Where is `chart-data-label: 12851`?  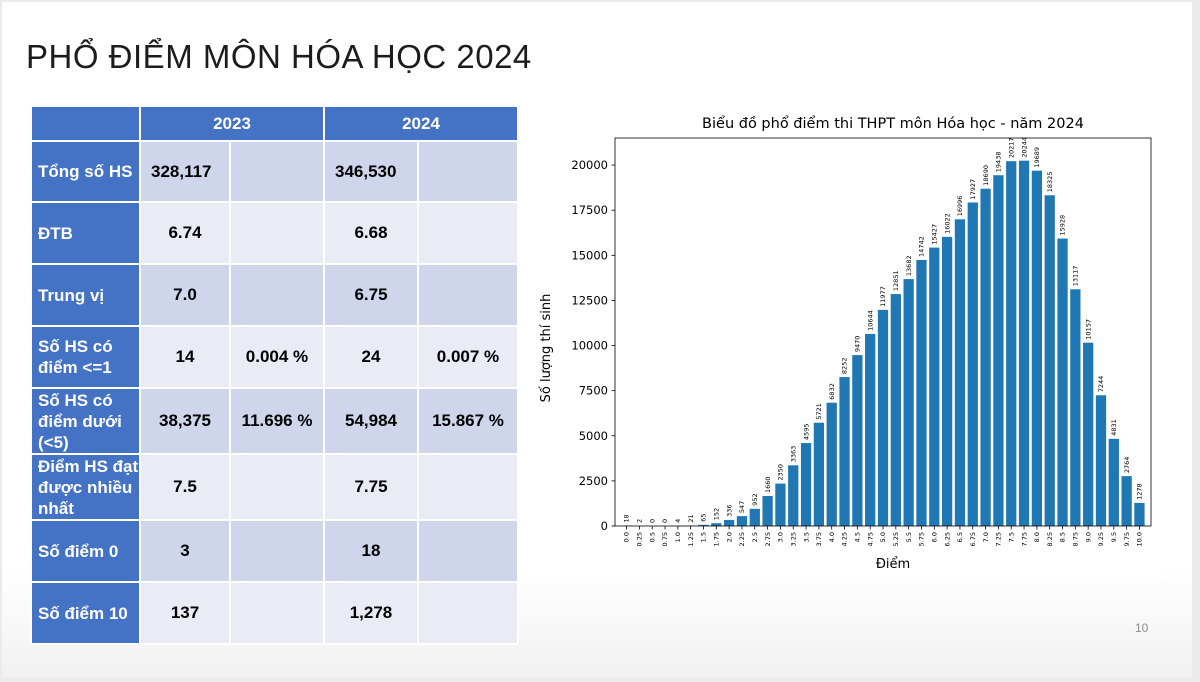
chart-data-label: 12851 is located at coordinates (896, 280).